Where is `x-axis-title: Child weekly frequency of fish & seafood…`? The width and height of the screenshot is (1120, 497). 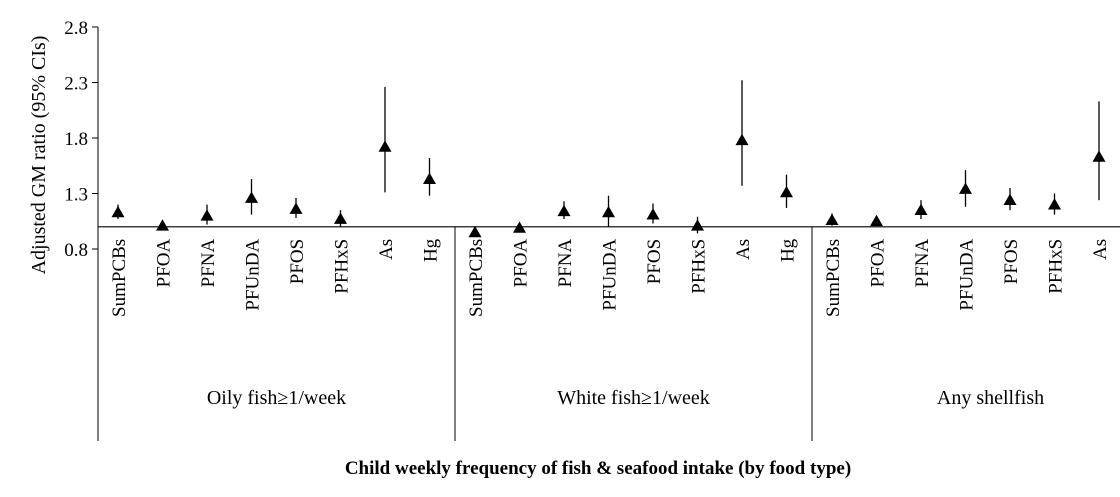
x-axis-title: Child weekly frequency of fish & seafood… is located at coordinates (598, 468).